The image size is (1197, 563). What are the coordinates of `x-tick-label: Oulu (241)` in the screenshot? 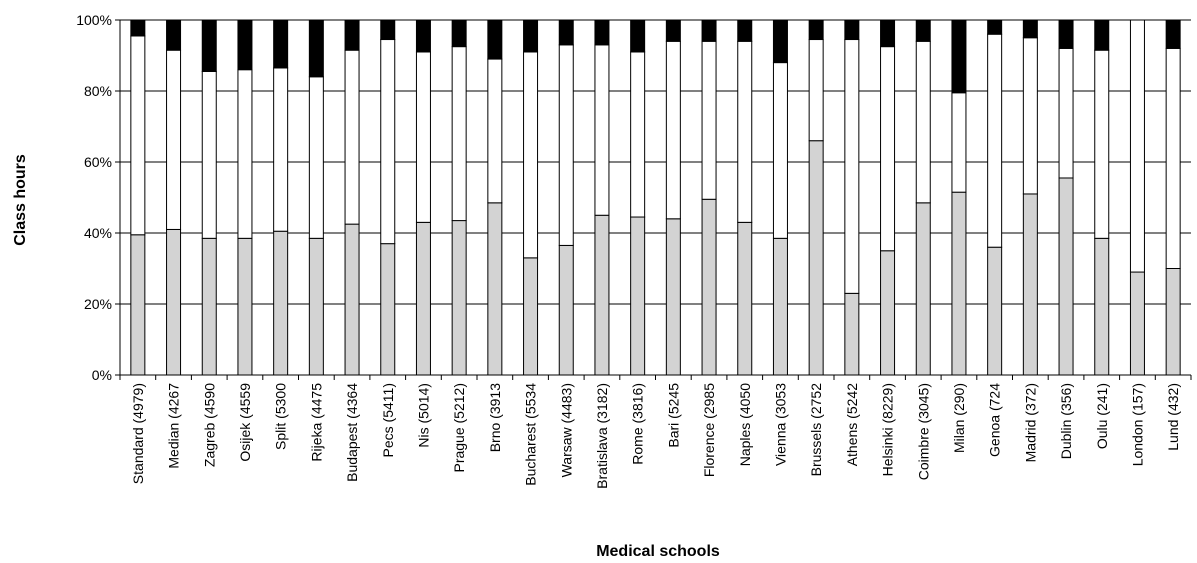 It's located at (1102, 416).